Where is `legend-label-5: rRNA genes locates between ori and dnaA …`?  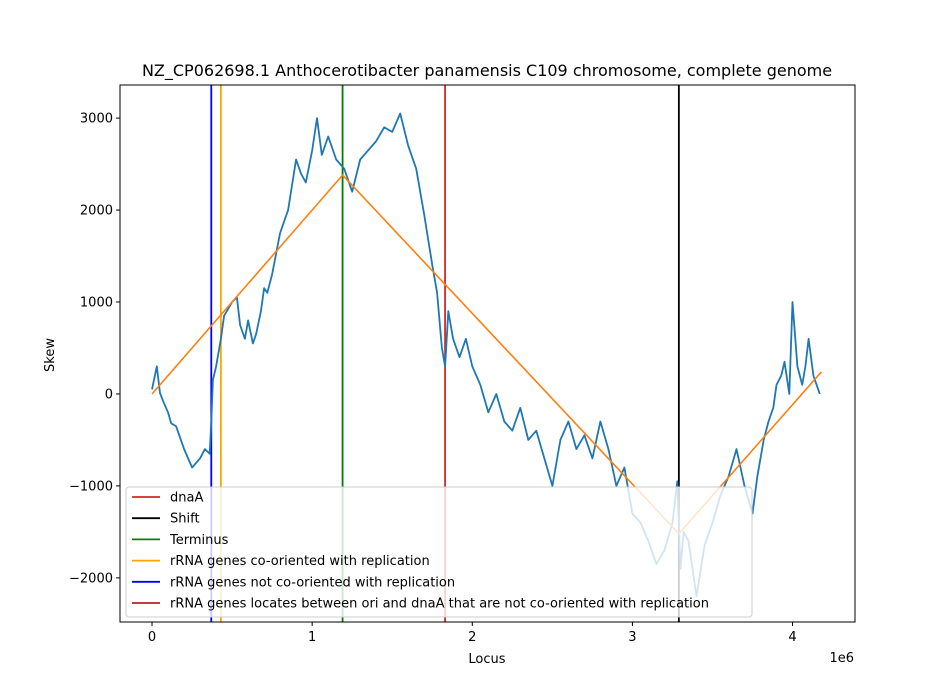 legend-label-5: rRNA genes locates between ori and dnaA … is located at coordinates (439, 604).